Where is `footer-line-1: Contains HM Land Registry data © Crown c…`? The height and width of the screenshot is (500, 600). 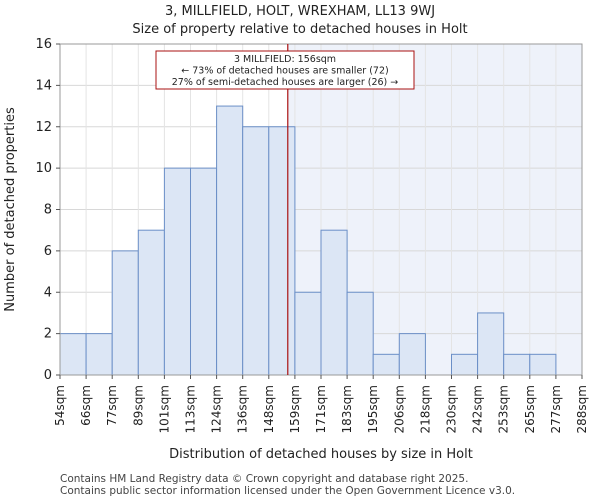 footer-line-1: Contains HM Land Registry data © Crown c… is located at coordinates (264, 479).